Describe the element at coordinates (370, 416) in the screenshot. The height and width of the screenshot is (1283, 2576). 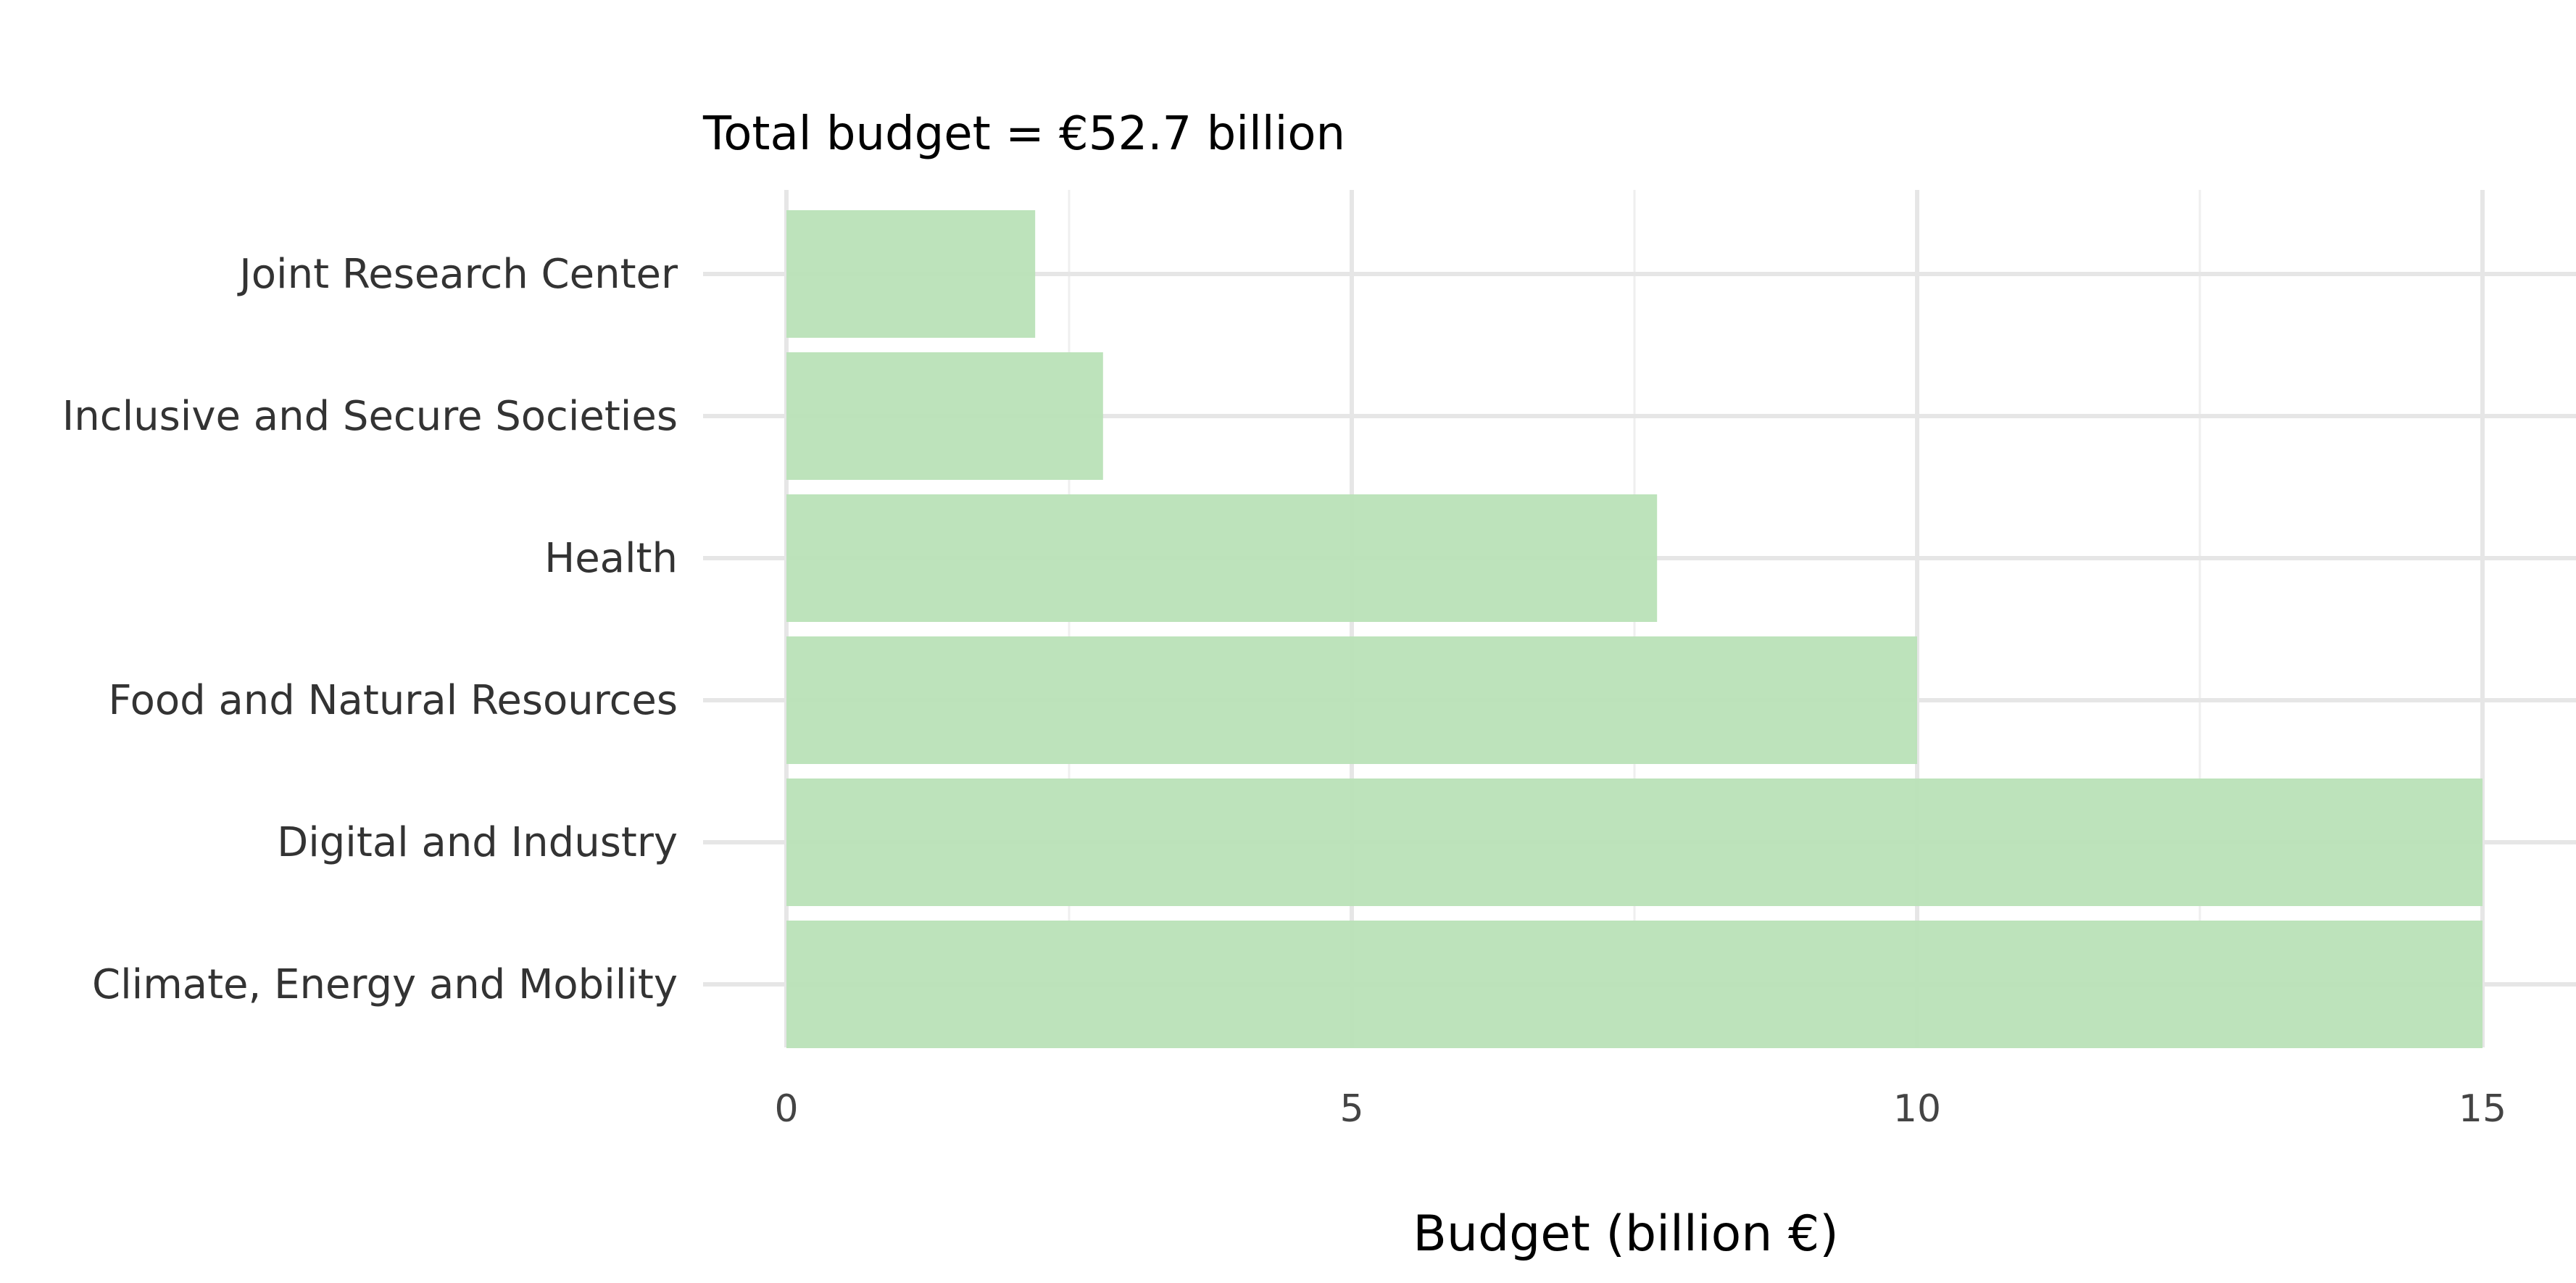
I see `y-tick-label: Inclusive and Secure Societies` at that location.